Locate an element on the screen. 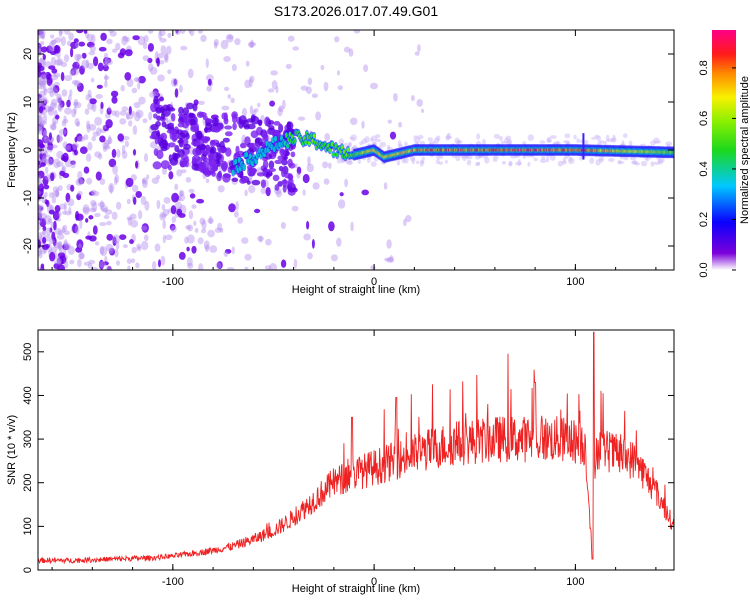  spectrogram-ytick-label: -10 is located at coordinates (28, 198).